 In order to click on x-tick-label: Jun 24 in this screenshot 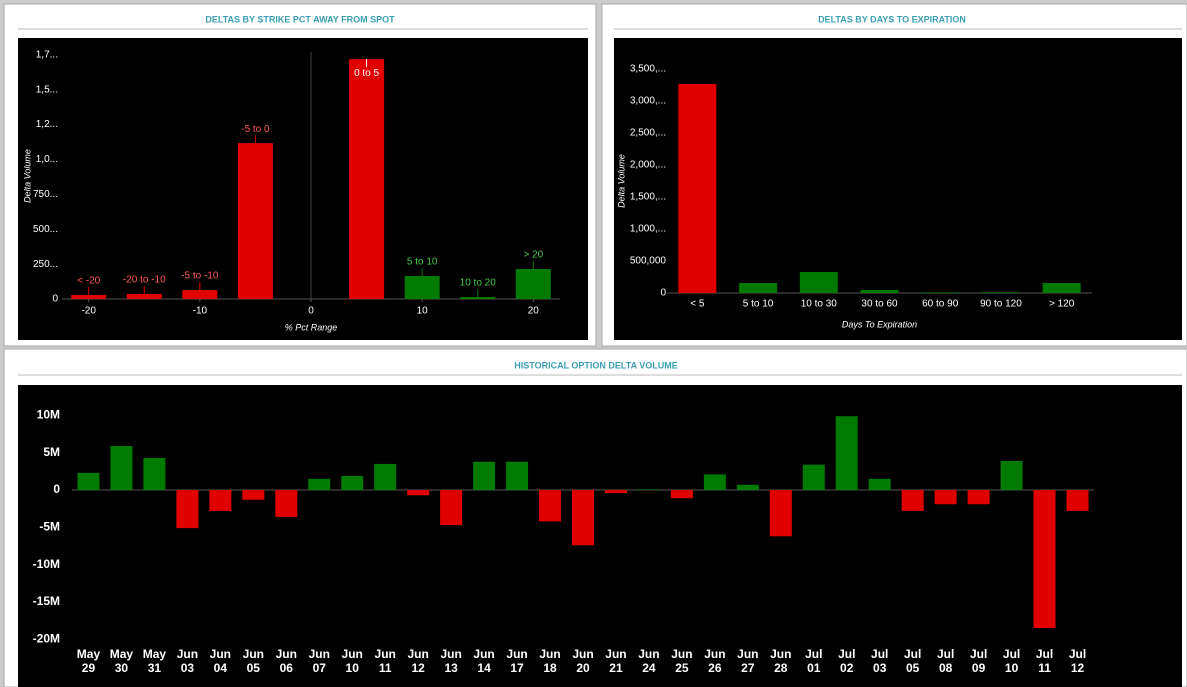, I will do `click(649, 661)`.